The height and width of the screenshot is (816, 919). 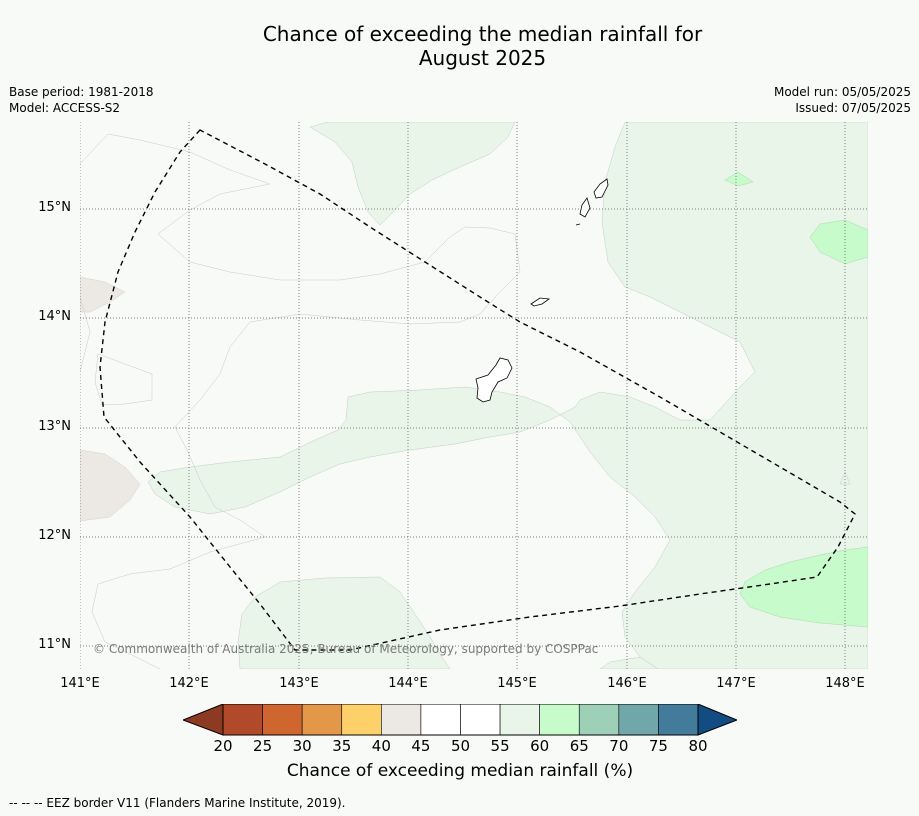 I want to click on lon-label-146e: 146°E, so click(x=627, y=683).